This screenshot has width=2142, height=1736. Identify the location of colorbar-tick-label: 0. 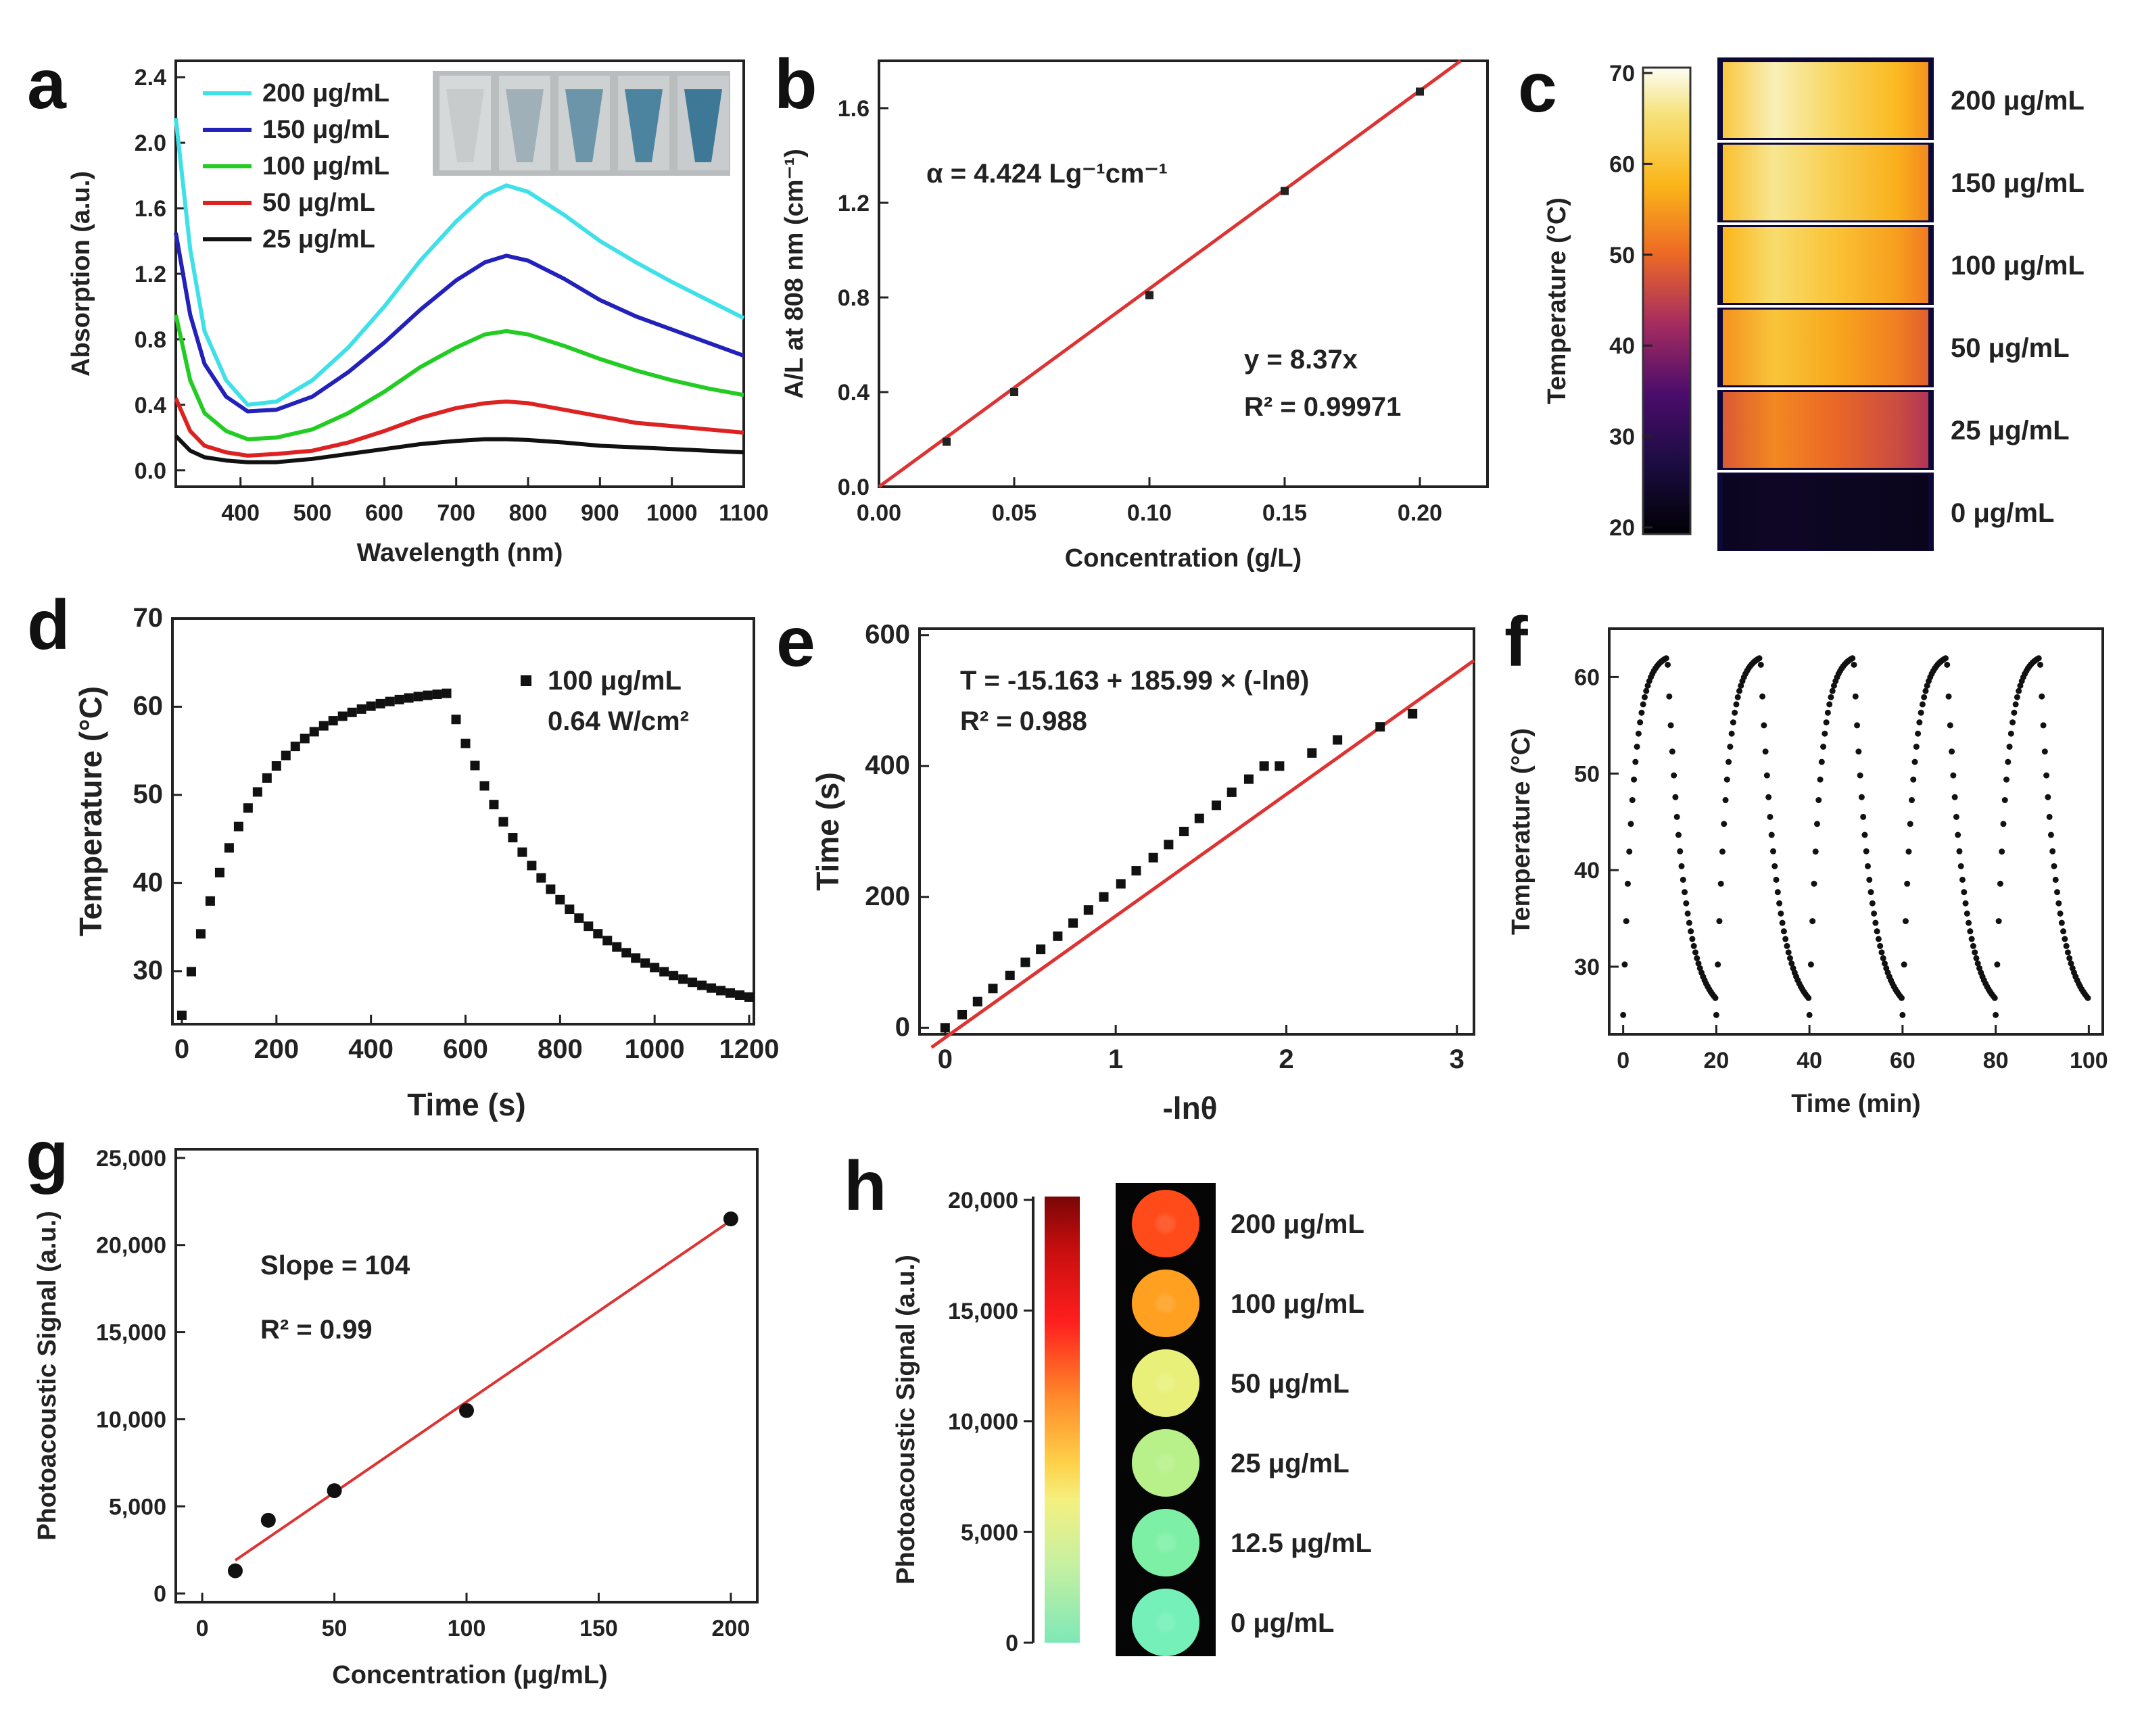
(1011, 1643).